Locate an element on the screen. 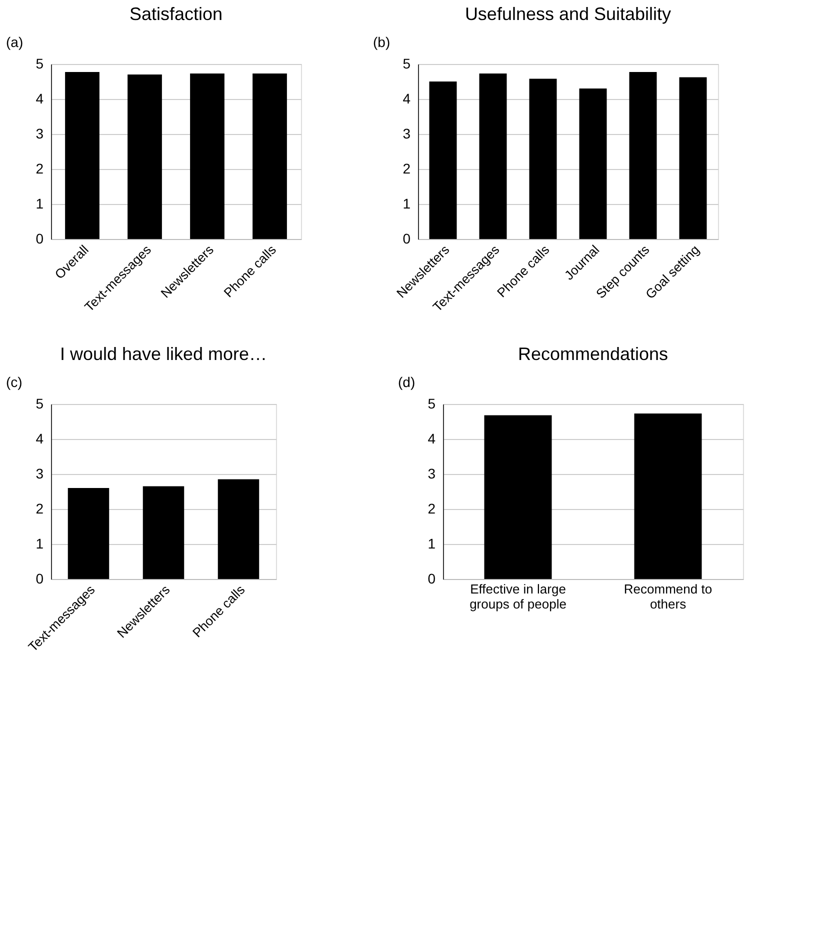  text: (c) is located at coordinates (14, 382).